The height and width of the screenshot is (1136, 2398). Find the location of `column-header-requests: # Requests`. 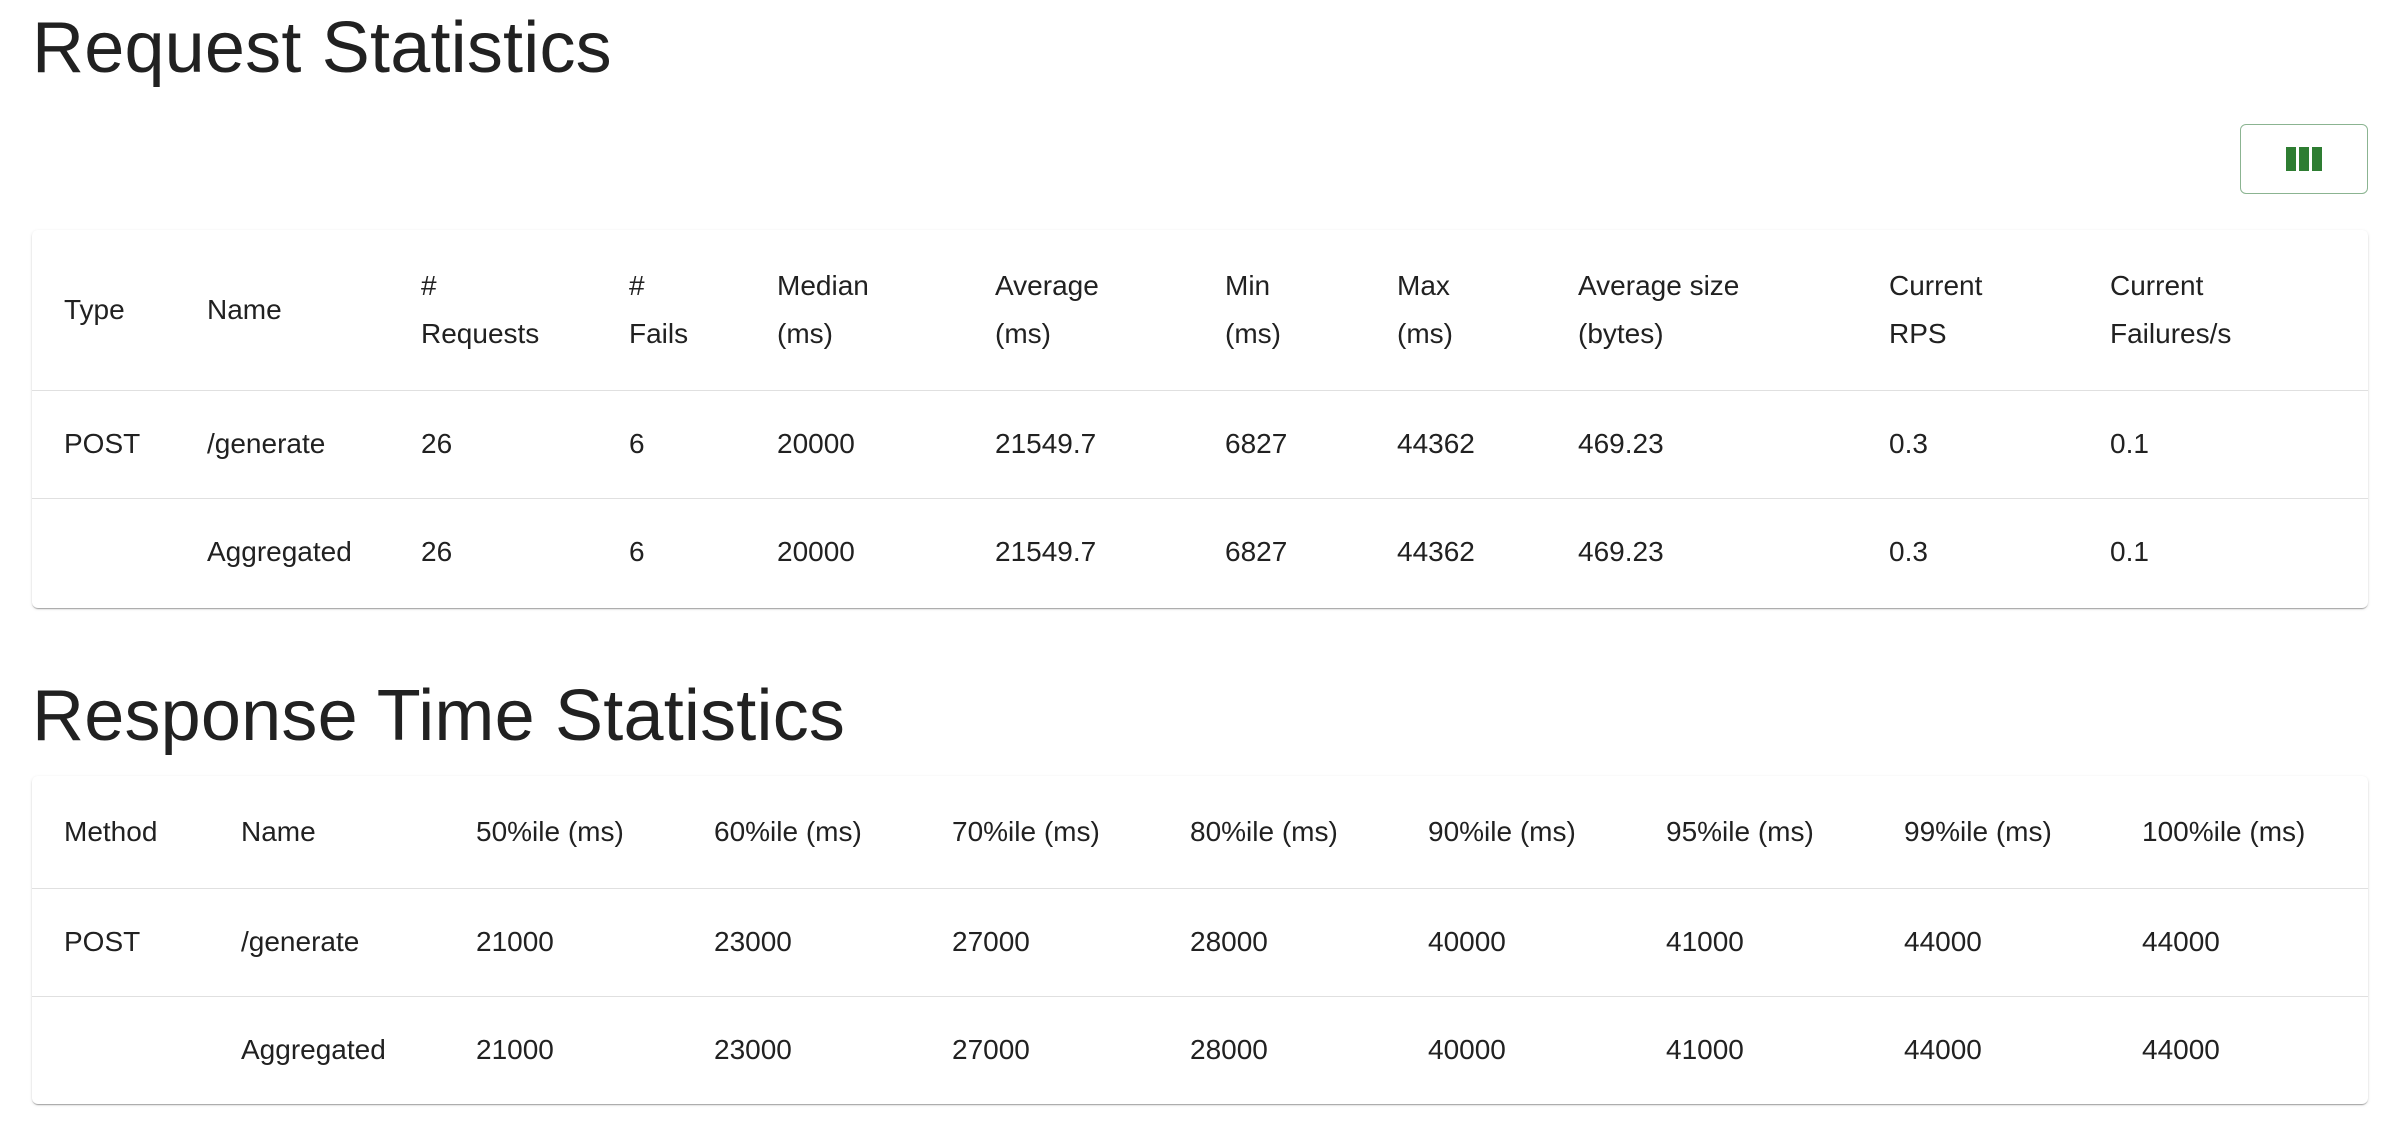

column-header-requests: # Requests is located at coordinates (493, 310).